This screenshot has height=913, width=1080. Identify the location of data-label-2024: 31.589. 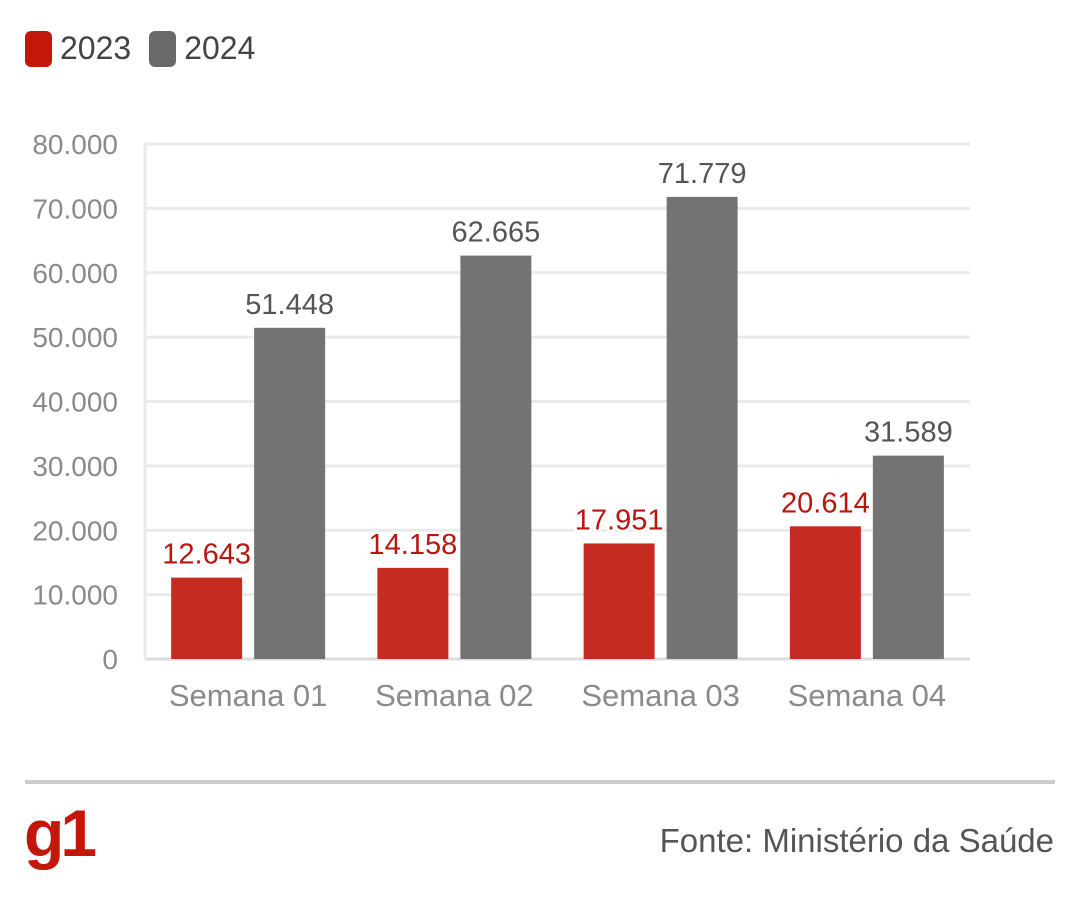
(908, 433).